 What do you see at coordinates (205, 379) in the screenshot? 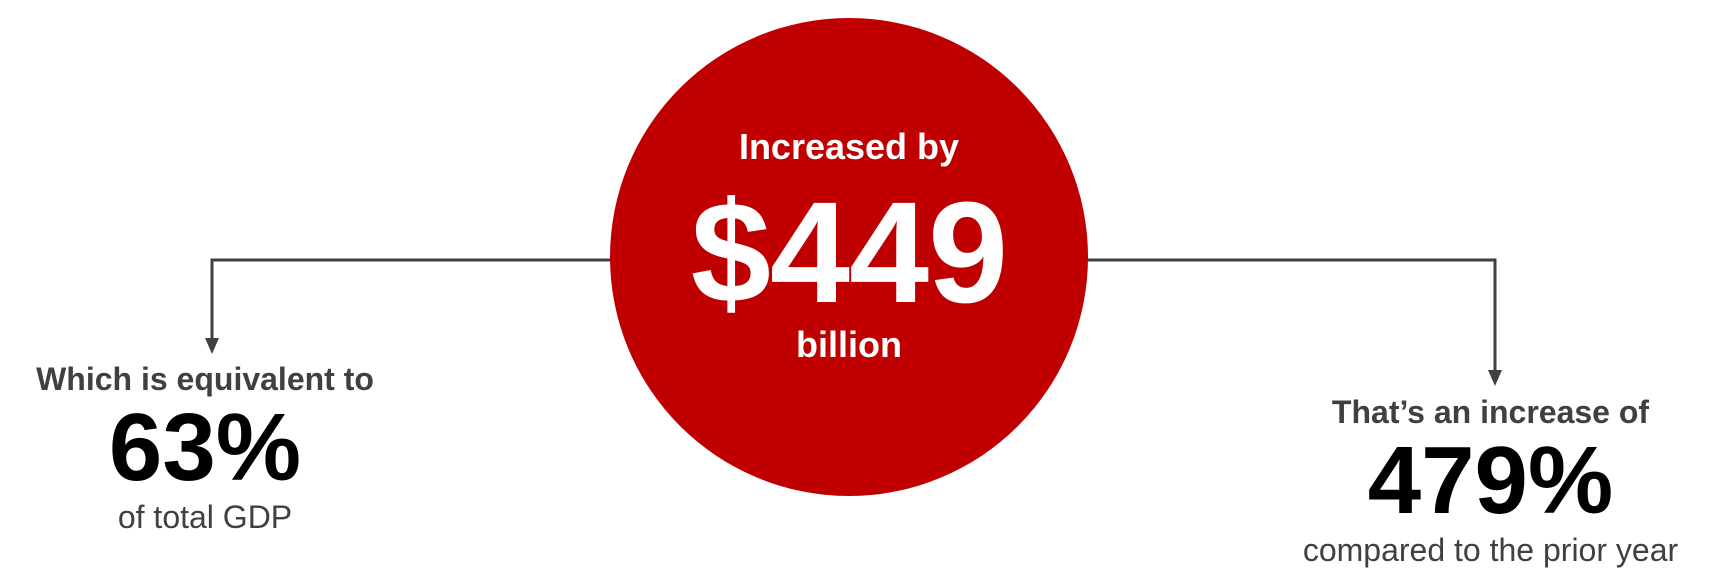
I see `gdp-share-lead: Which is equivalent to` at bounding box center [205, 379].